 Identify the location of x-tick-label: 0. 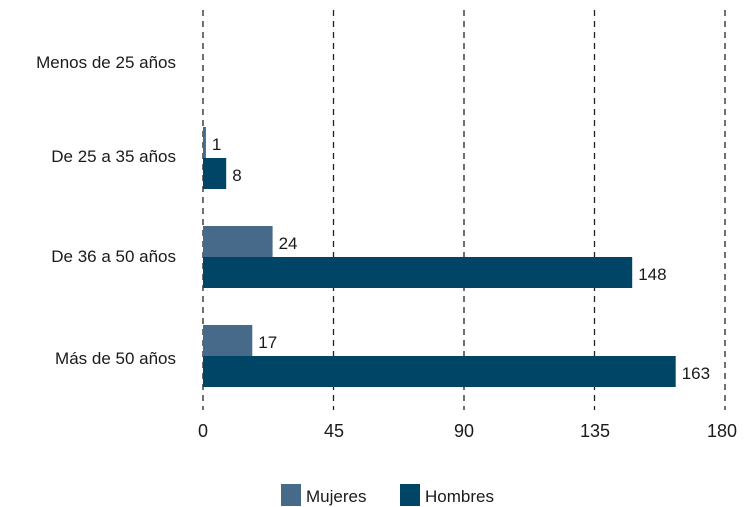
(203, 431).